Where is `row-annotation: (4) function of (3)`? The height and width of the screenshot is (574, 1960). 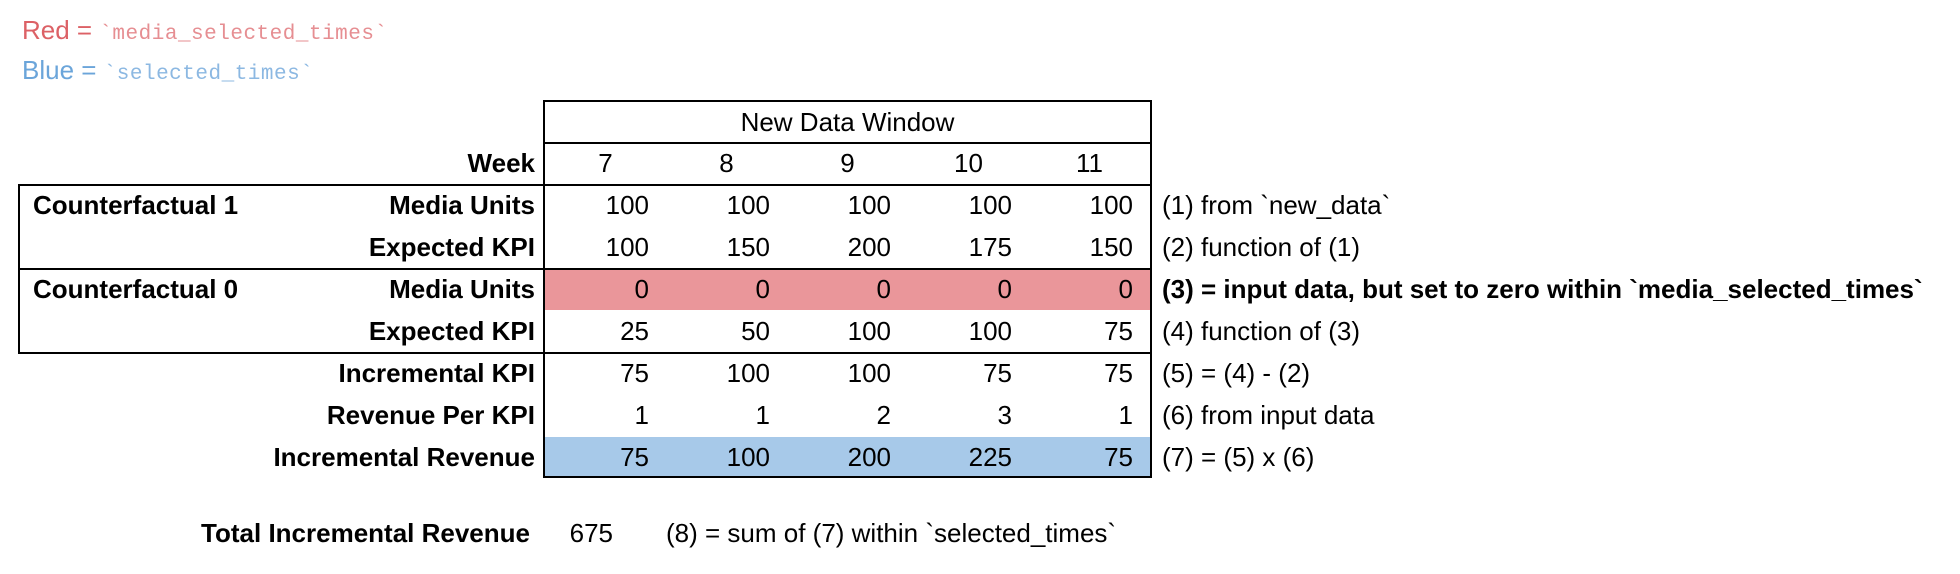 row-annotation: (4) function of (3) is located at coordinates (1261, 331).